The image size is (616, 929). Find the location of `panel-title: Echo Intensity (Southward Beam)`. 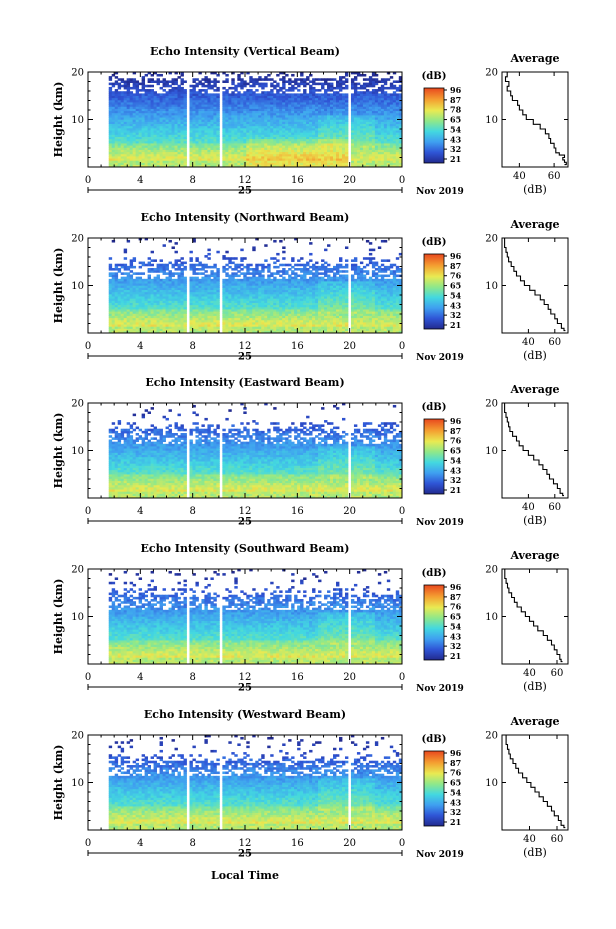

panel-title: Echo Intensity (Southward Beam) is located at coordinates (245, 548).